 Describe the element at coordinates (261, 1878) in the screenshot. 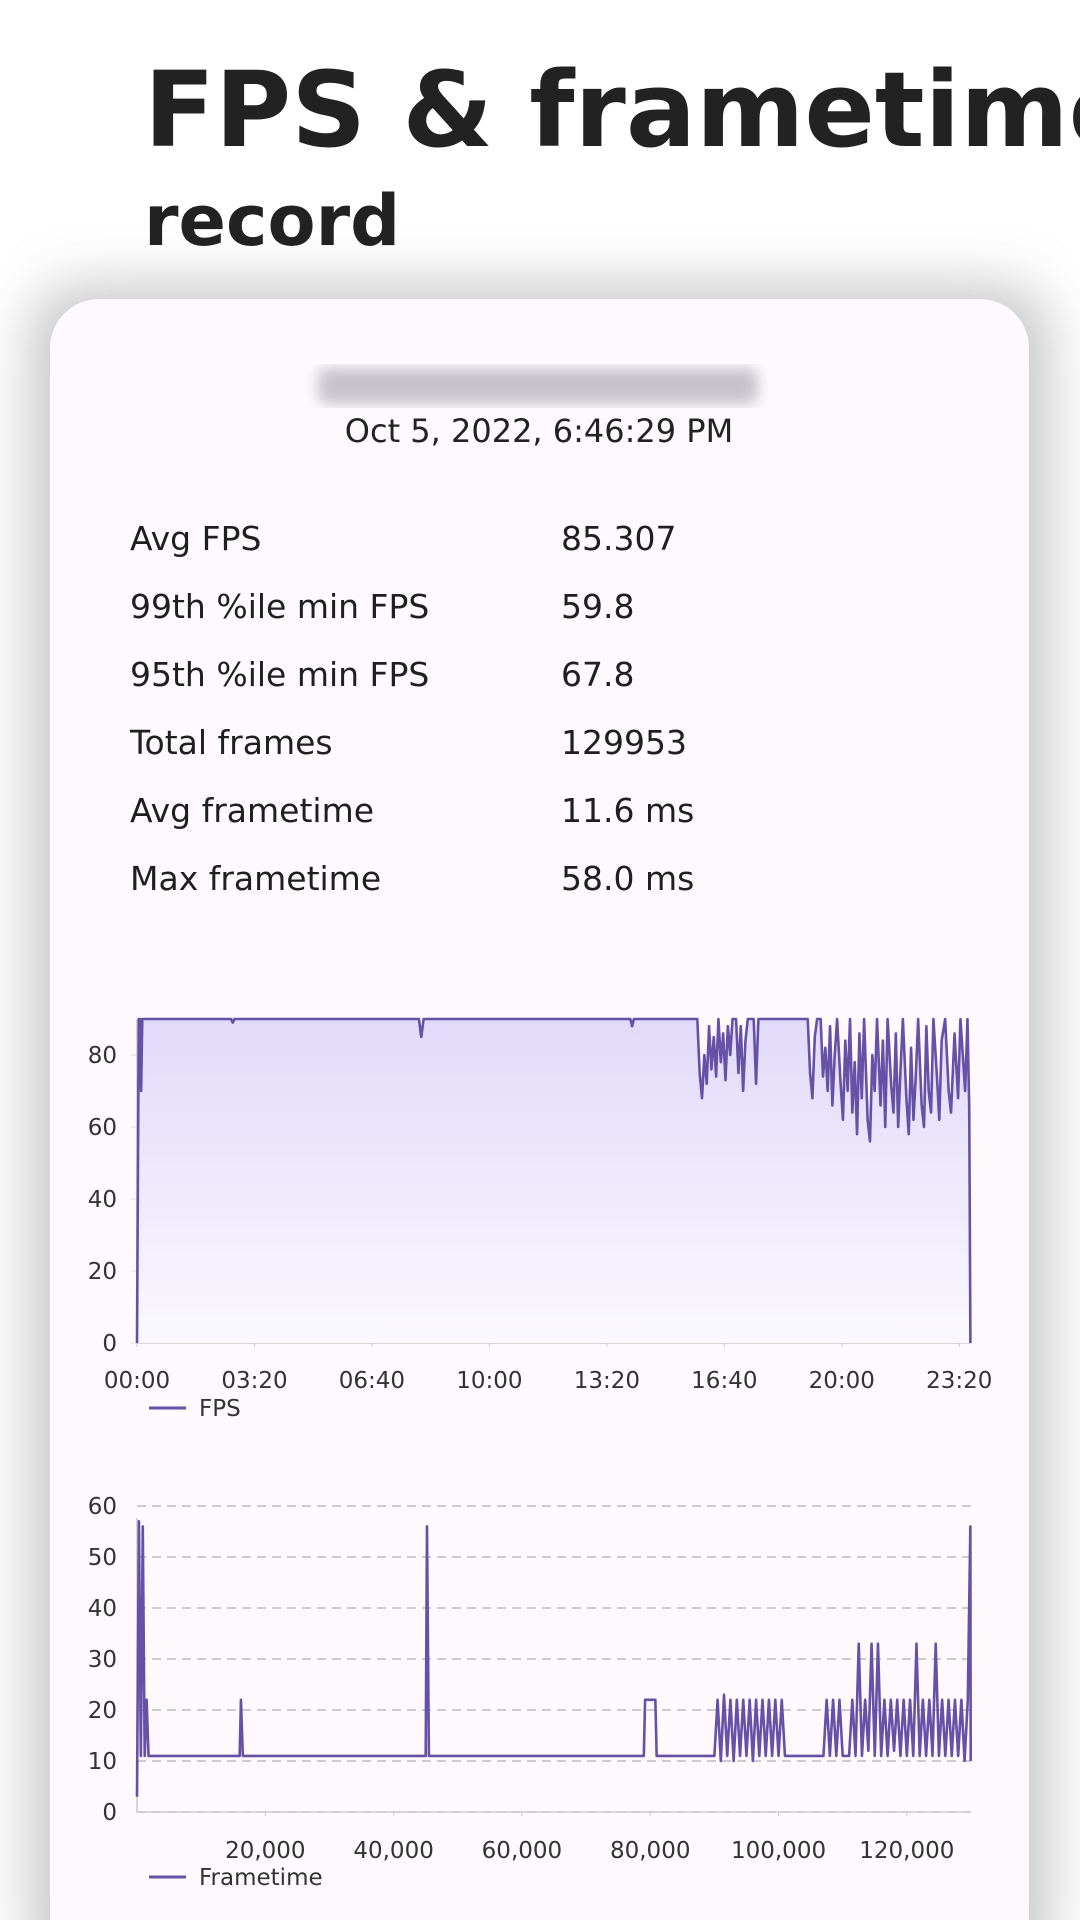

I see `legend-label: Frametime` at that location.